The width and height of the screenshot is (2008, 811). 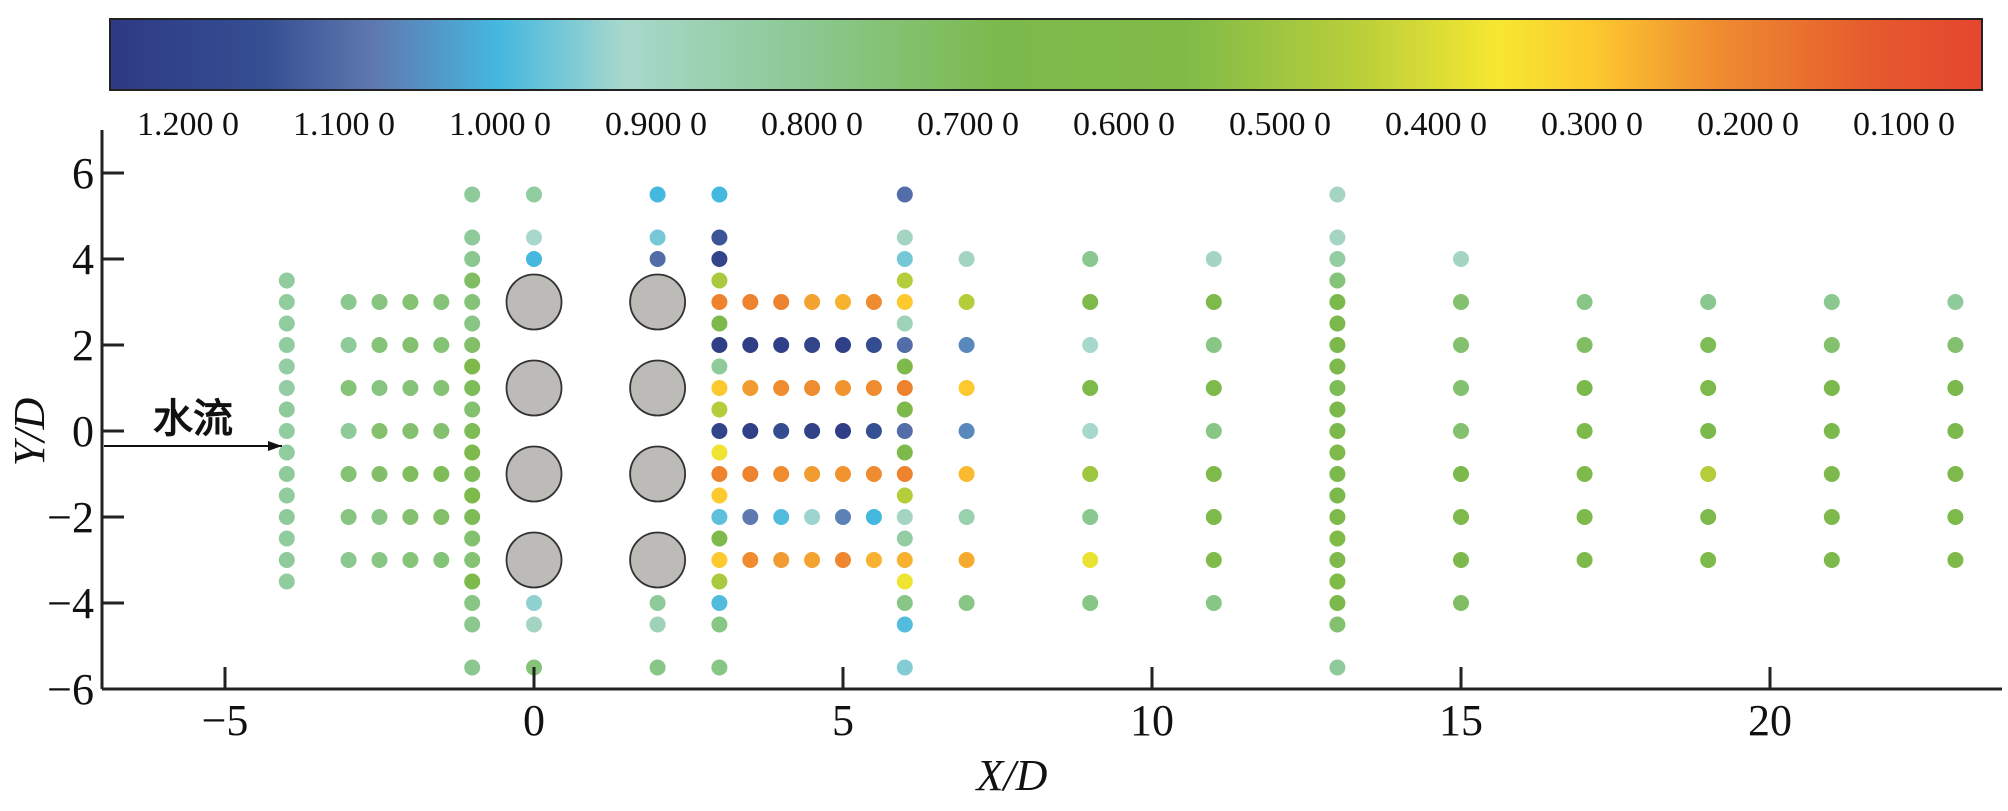 I want to click on y-ticks: −6 −4 −2 0 2 4 6, so click(x=85, y=431).